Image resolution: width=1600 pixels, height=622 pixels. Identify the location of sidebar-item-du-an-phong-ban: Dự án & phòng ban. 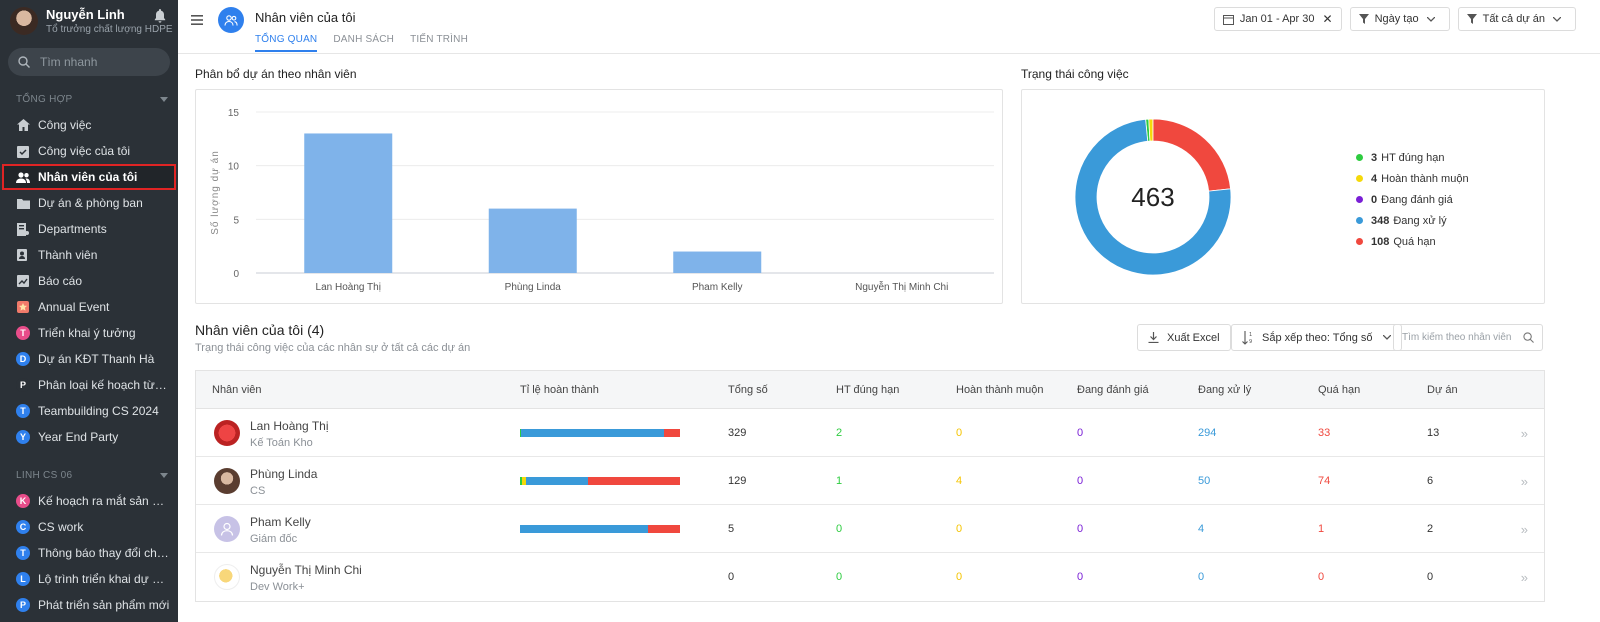
(89, 203).